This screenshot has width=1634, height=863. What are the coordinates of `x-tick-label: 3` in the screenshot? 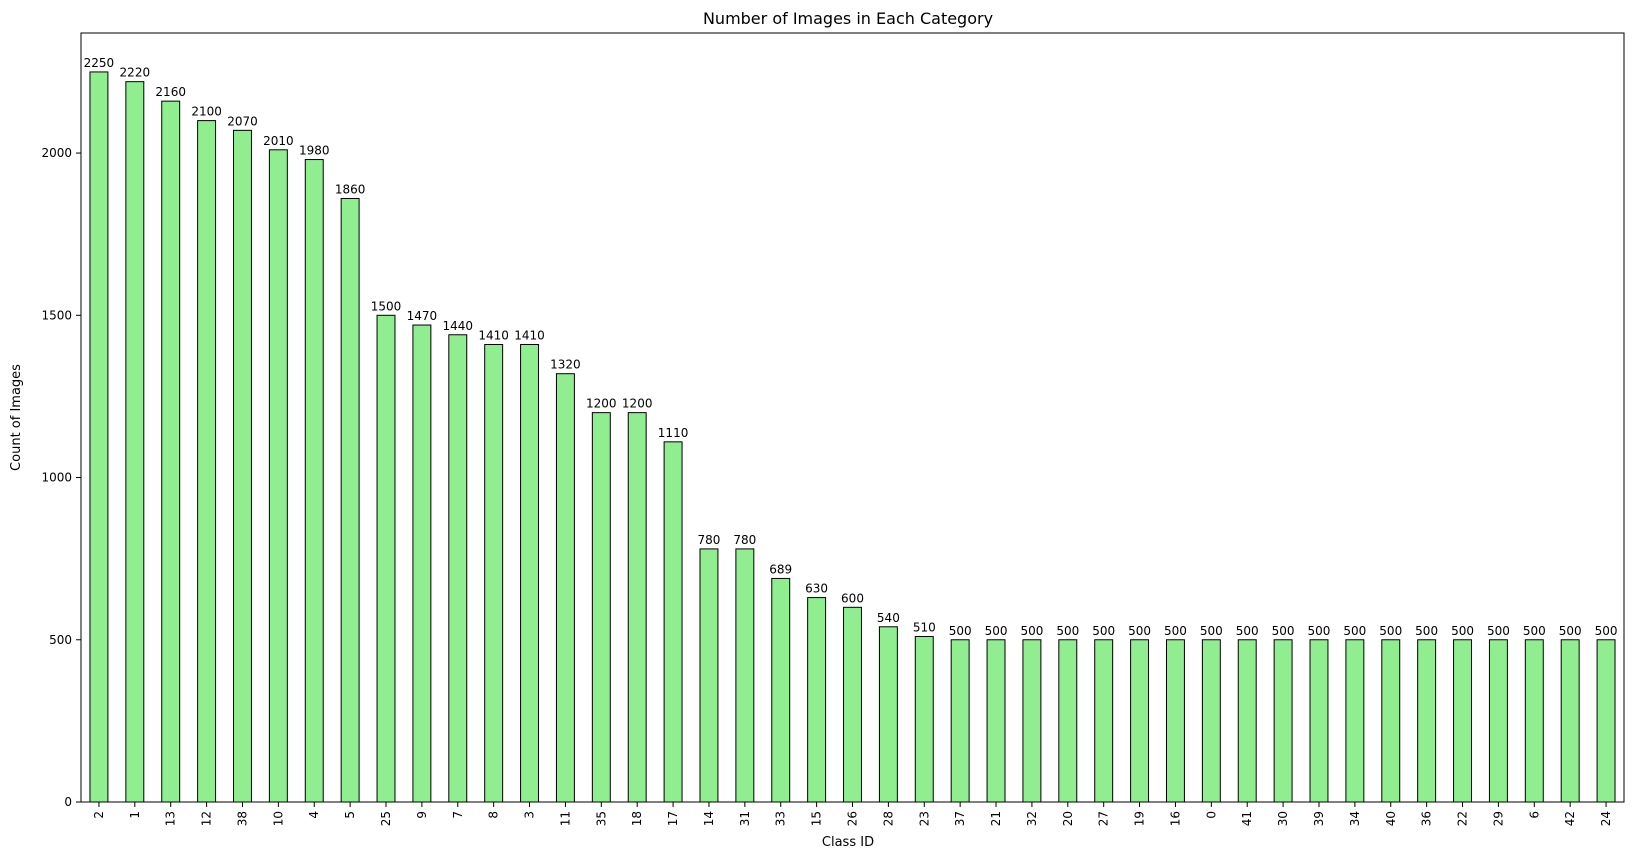 It's located at (530, 815).